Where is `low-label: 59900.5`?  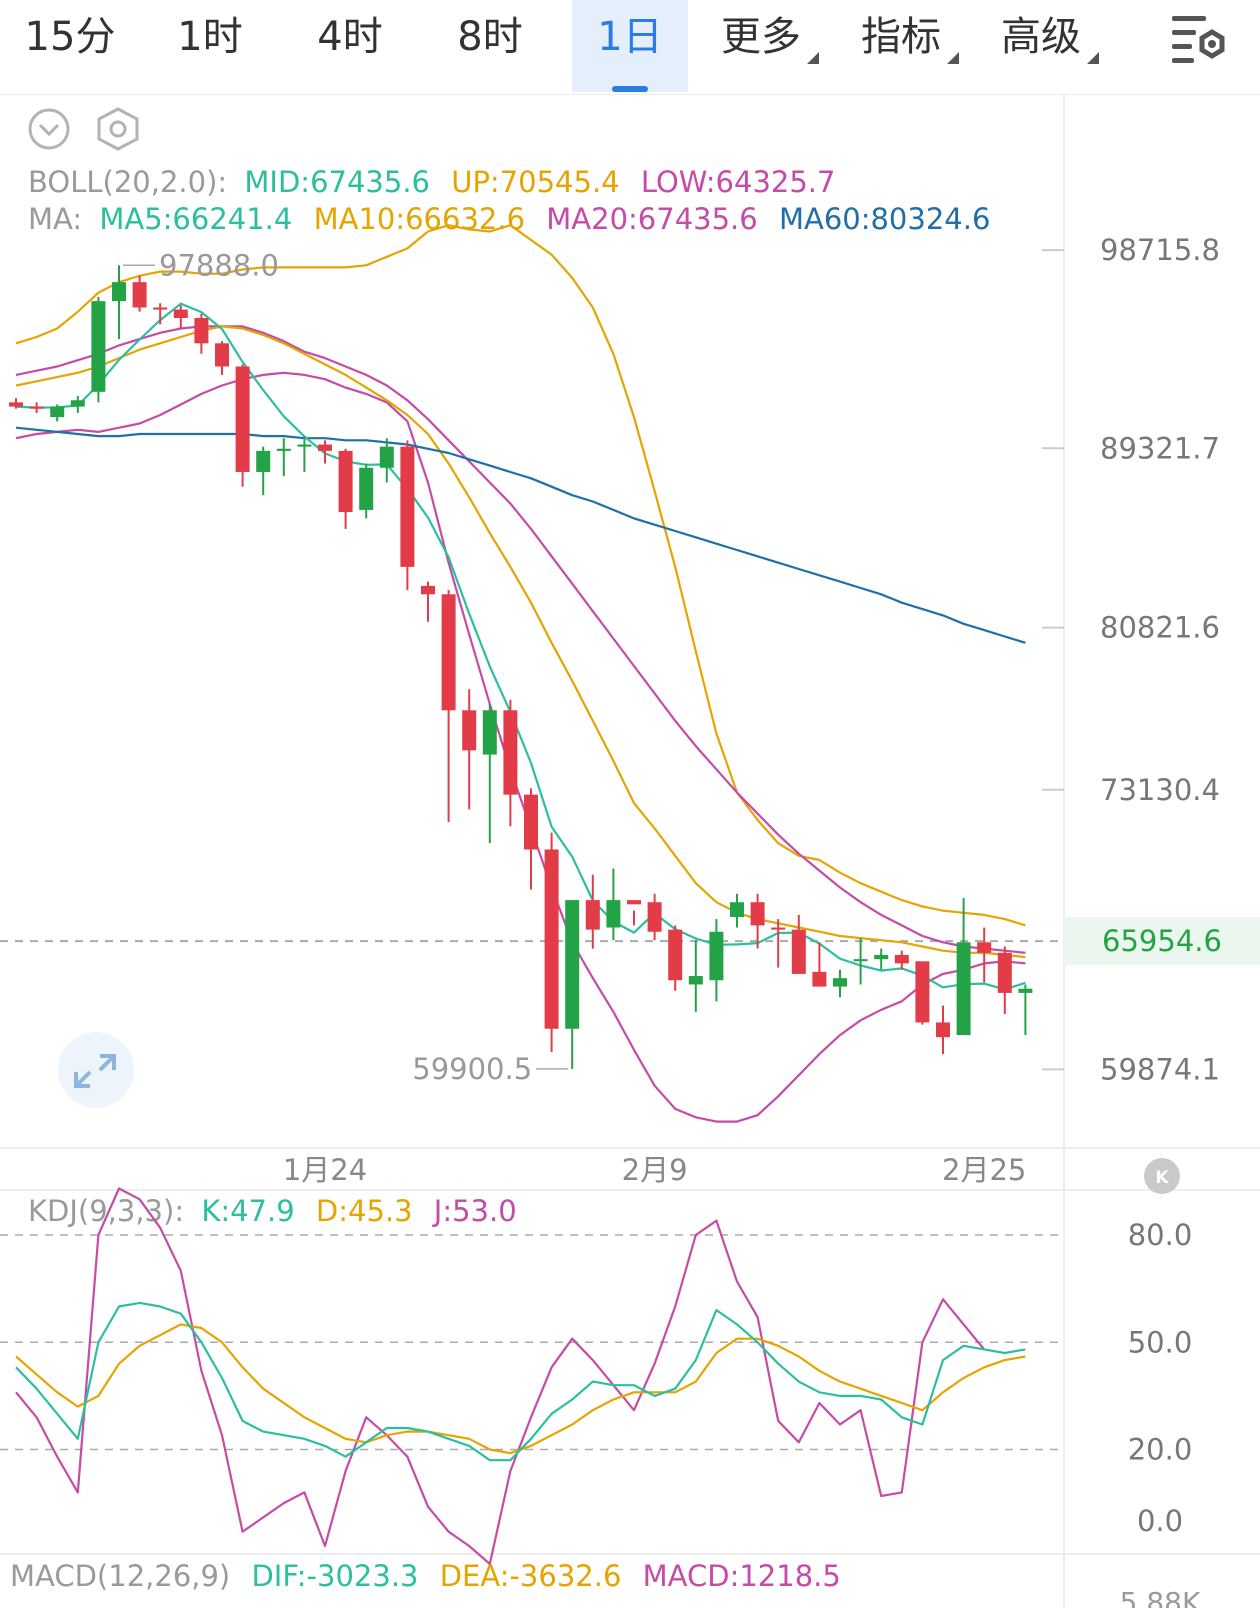
low-label: 59900.5 is located at coordinates (472, 1069).